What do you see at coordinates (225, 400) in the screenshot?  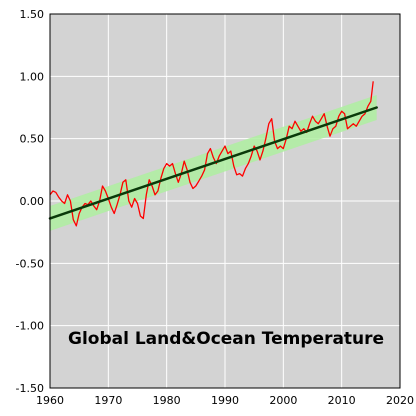 I see `x-tick-label-1990: 1990` at bounding box center [225, 400].